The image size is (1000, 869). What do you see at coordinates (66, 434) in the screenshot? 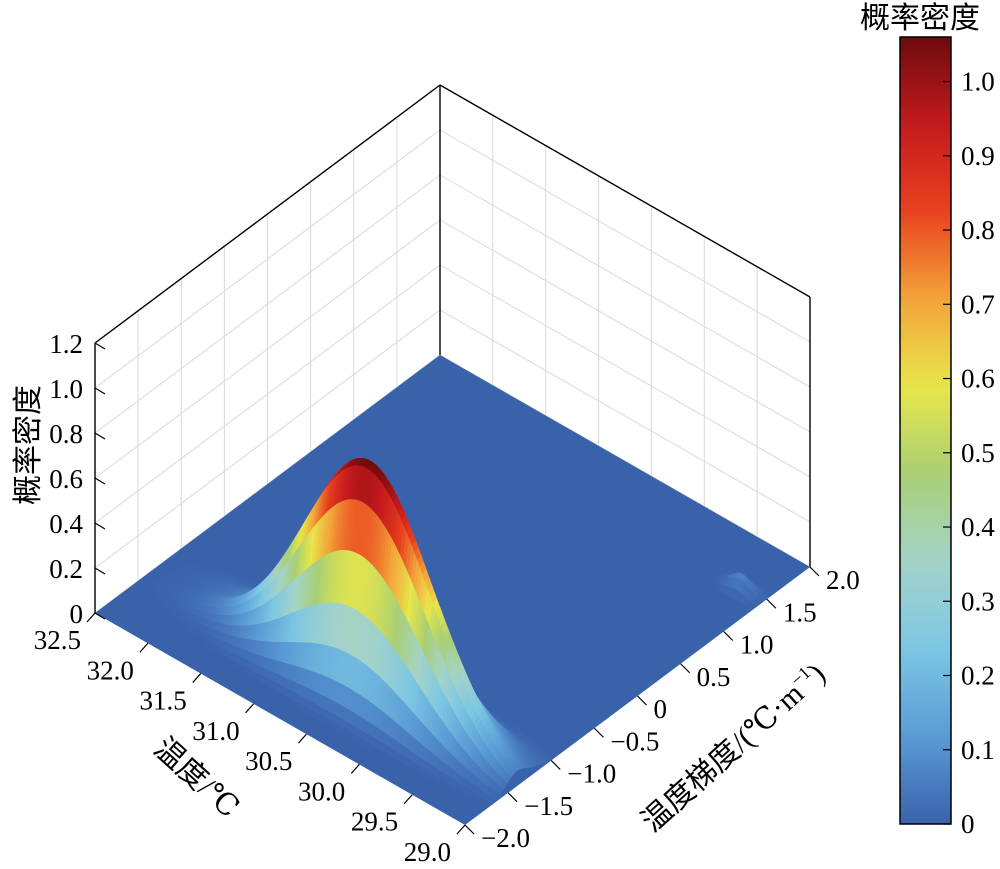
I see `z-tick-label: 0.8` at bounding box center [66, 434].